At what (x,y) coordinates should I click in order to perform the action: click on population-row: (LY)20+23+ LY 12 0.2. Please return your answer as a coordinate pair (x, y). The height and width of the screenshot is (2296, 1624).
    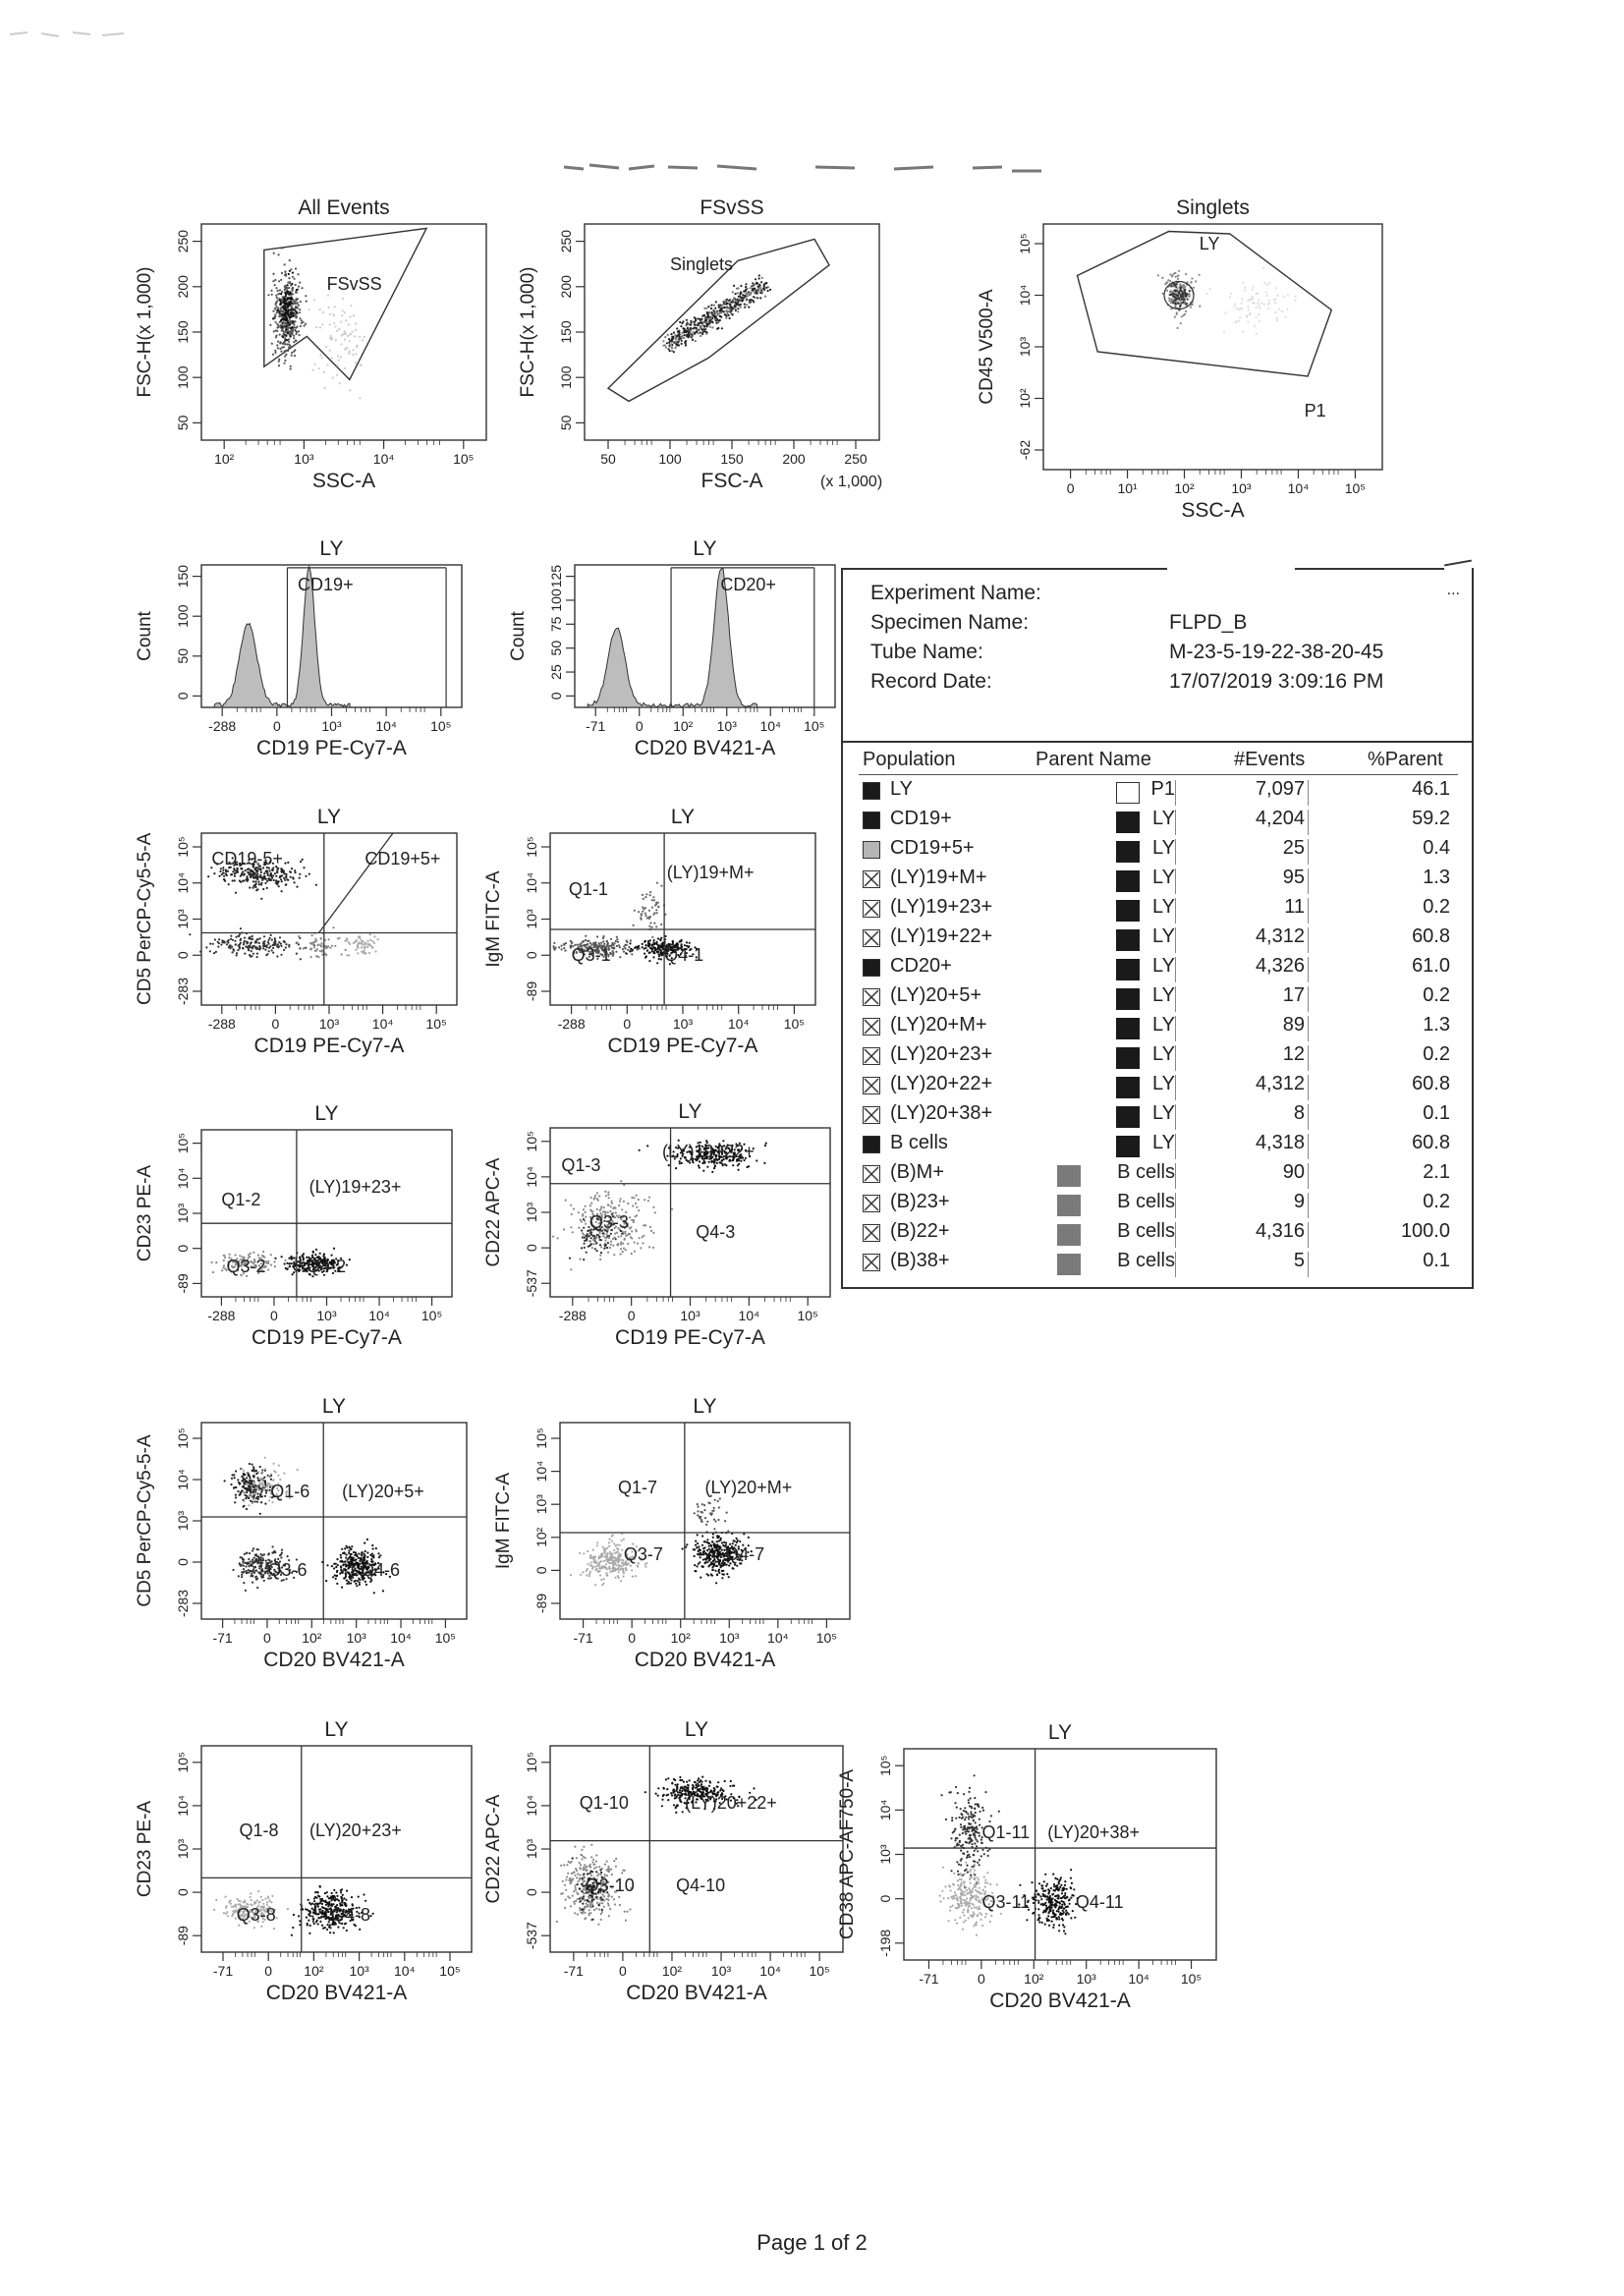
    Looking at the image, I should click on (1158, 1058).